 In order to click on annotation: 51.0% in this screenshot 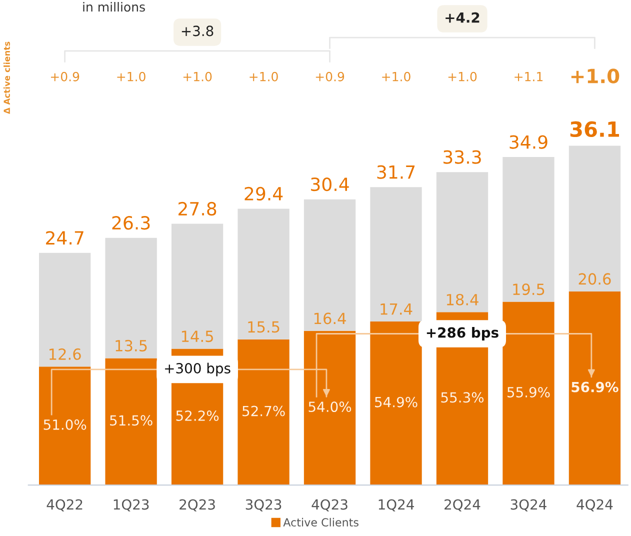, I will do `click(65, 424)`.